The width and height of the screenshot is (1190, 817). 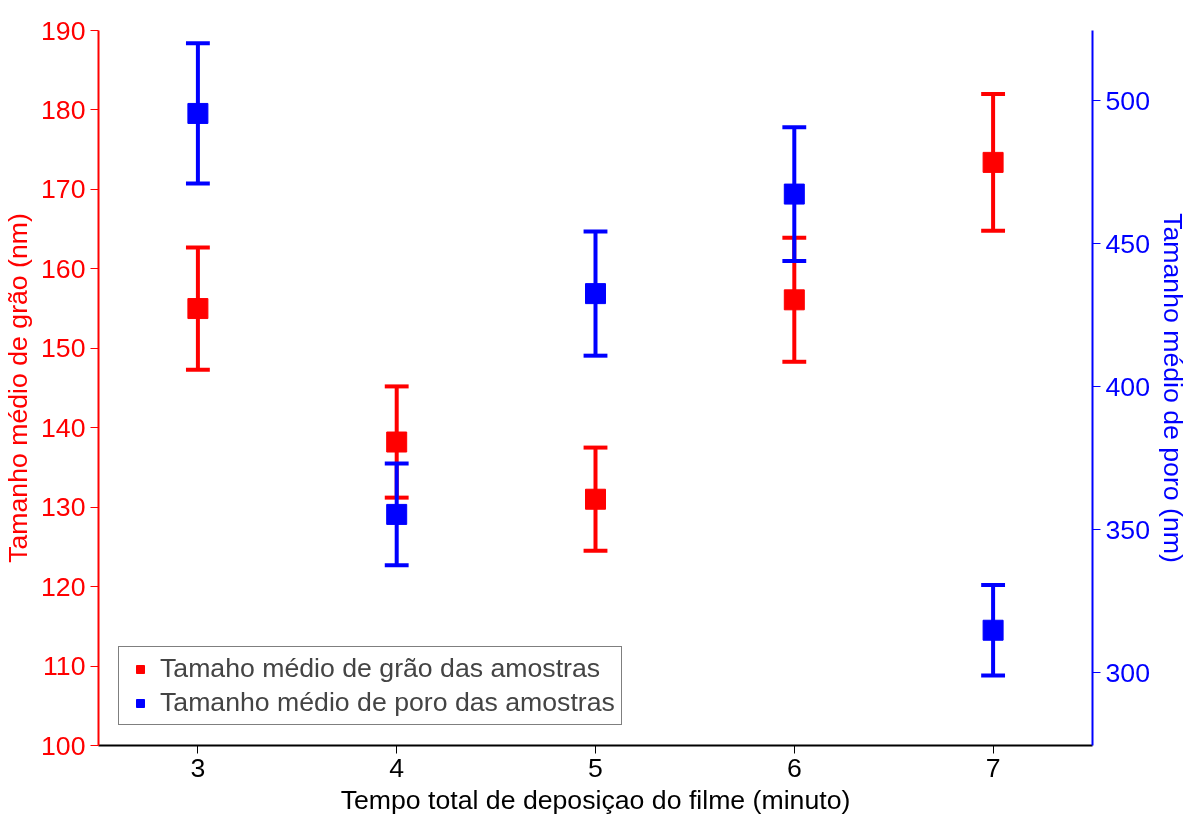 What do you see at coordinates (397, 767) in the screenshot?
I see `x-tick-label: 4` at bounding box center [397, 767].